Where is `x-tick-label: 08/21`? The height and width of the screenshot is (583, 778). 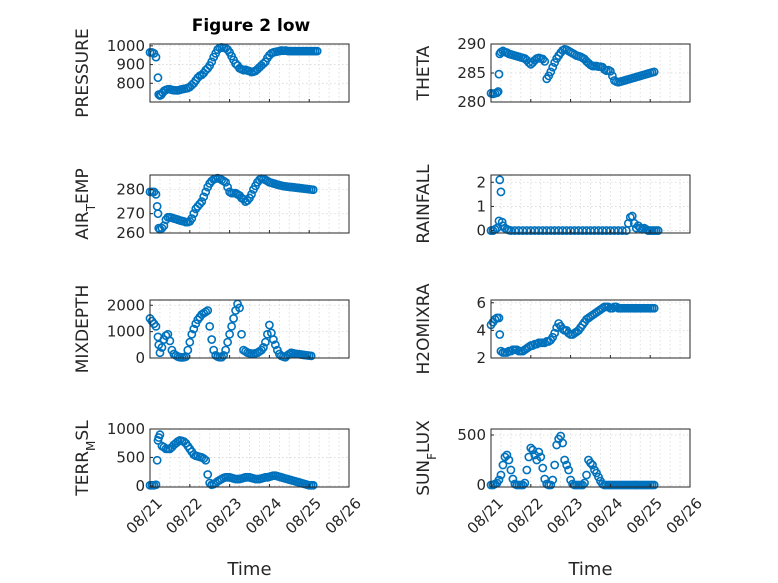 x-tick-label: 08/21 is located at coordinates (144, 515).